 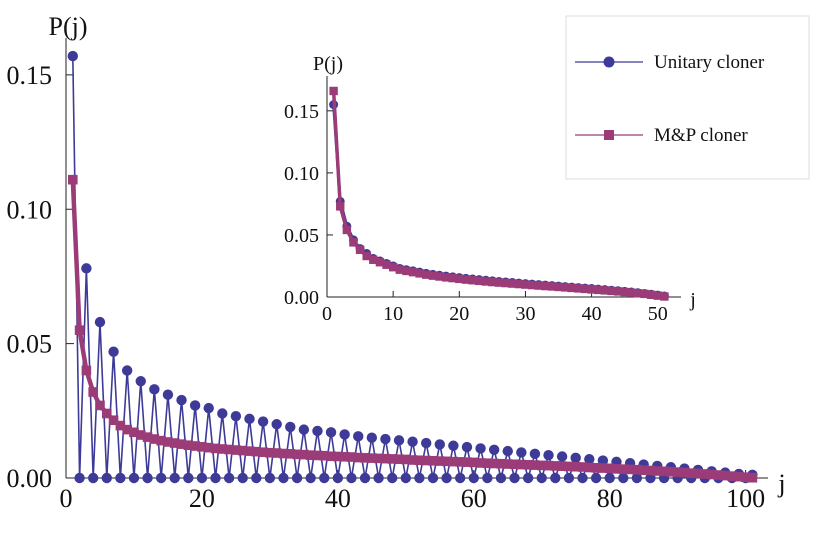 I want to click on inset-x-tick-label: 0, so click(x=327, y=314).